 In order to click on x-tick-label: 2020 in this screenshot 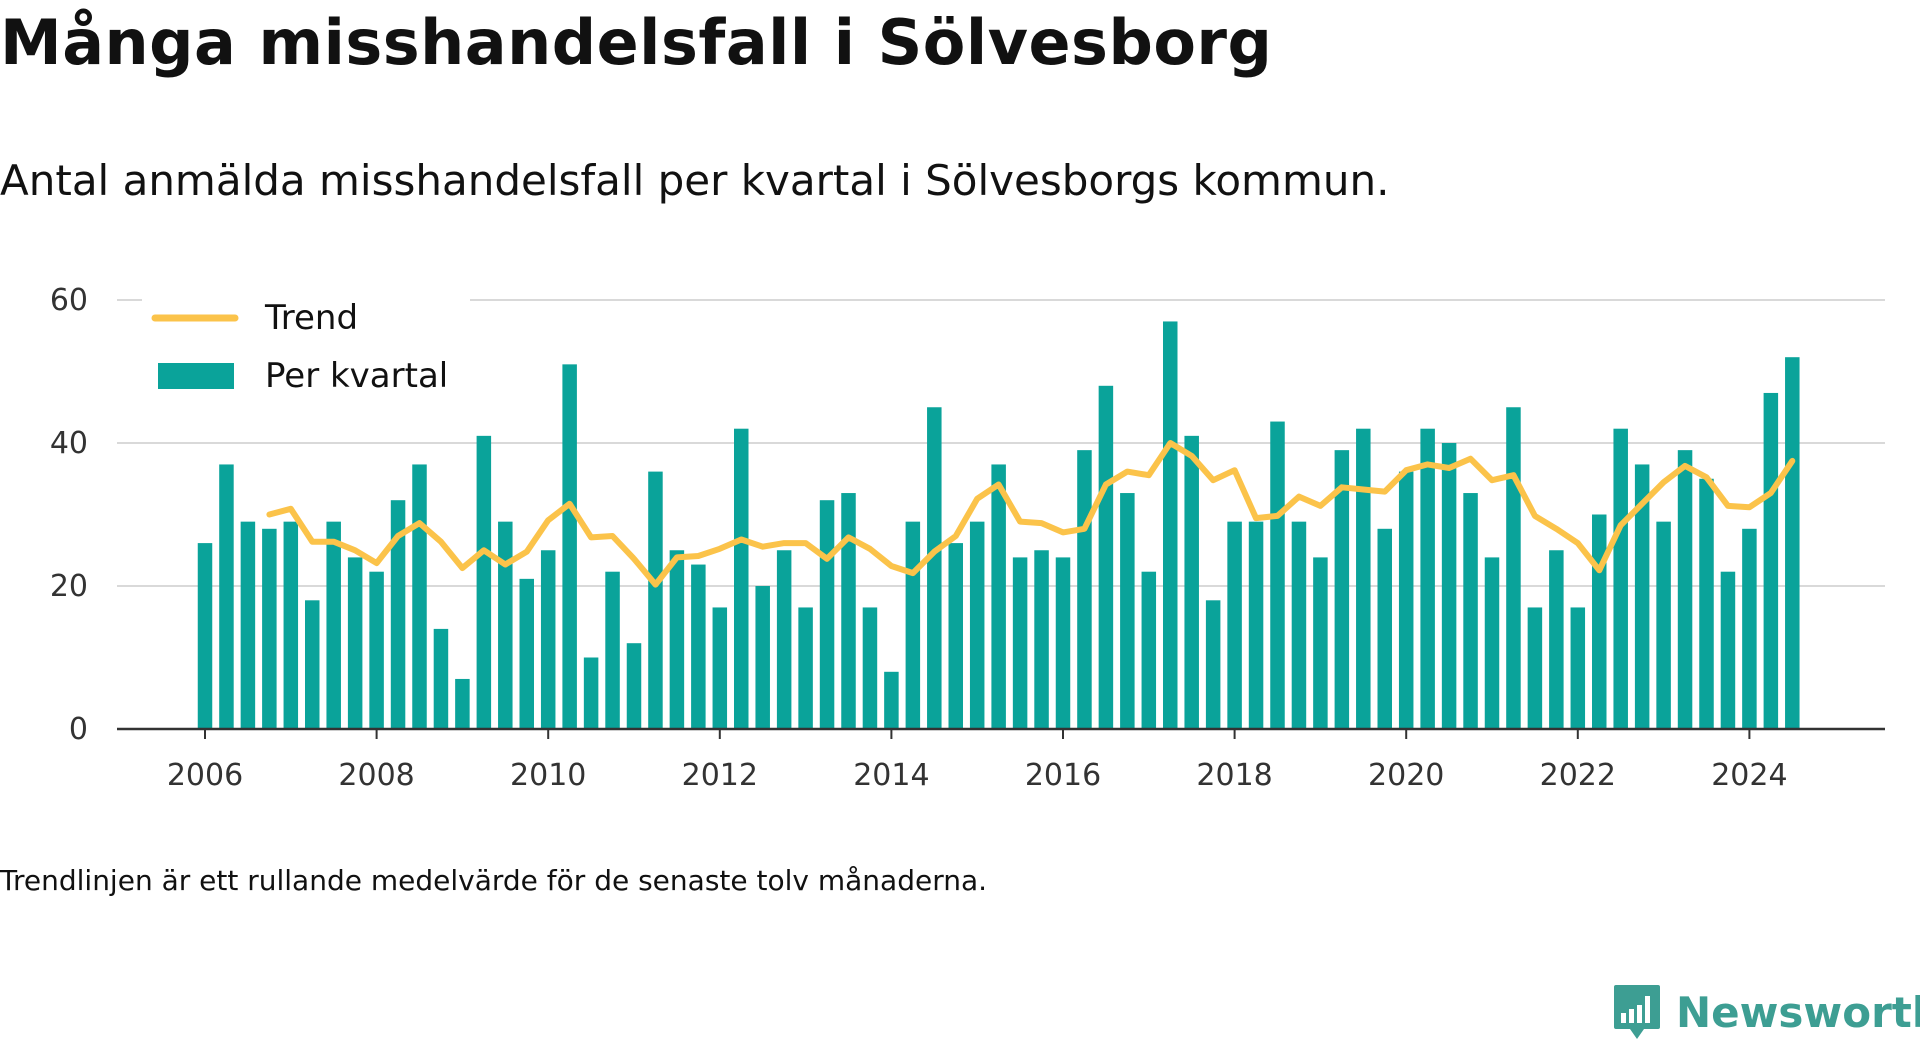, I will do `click(1406, 775)`.